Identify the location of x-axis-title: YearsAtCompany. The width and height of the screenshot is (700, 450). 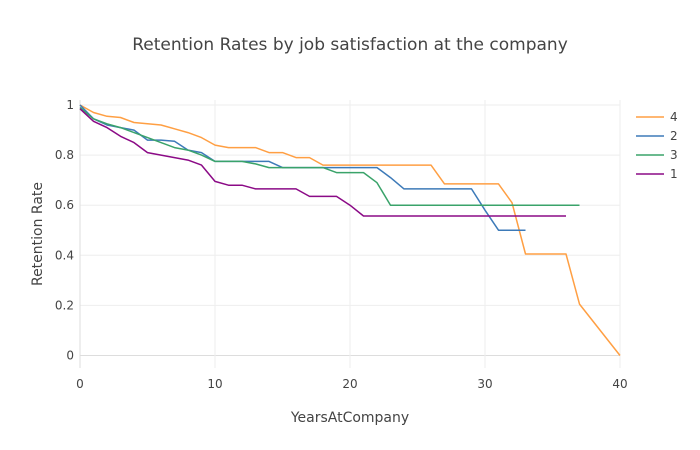
(349, 418).